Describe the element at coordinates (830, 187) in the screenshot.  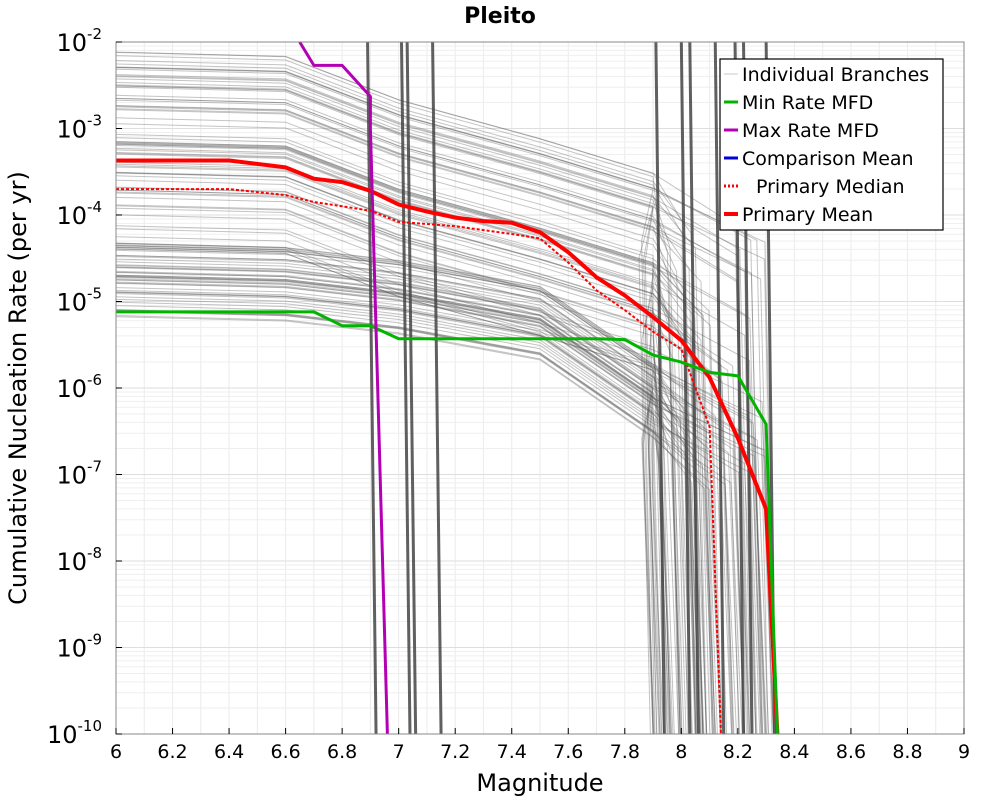
I see `legend-label: Primary Median` at that location.